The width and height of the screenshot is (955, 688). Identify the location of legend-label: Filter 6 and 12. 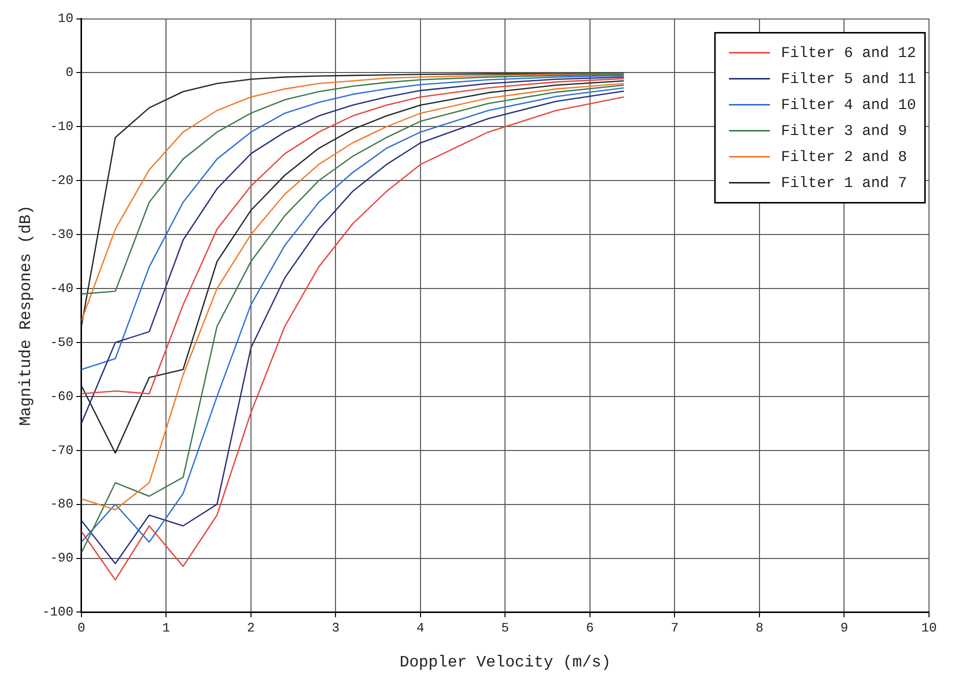
(848, 53).